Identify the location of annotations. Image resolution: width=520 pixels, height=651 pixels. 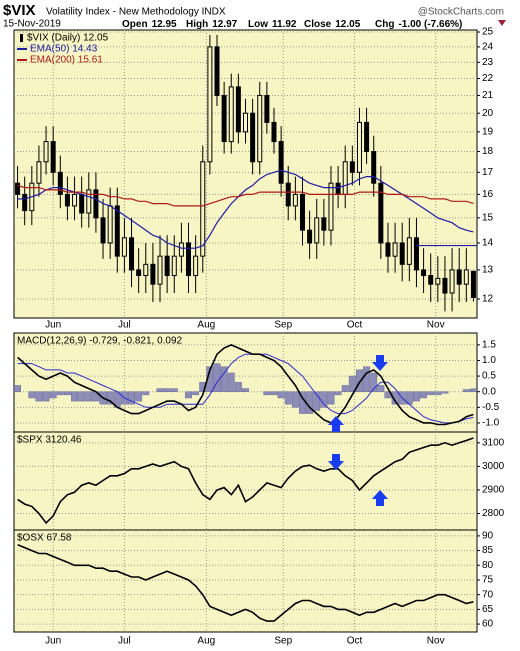
(358, 430).